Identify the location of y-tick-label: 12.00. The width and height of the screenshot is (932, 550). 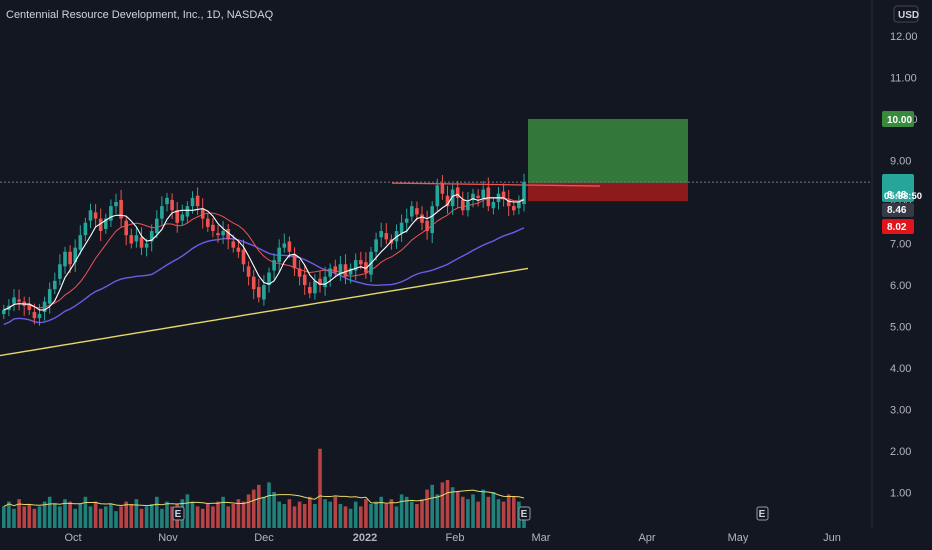
(904, 37).